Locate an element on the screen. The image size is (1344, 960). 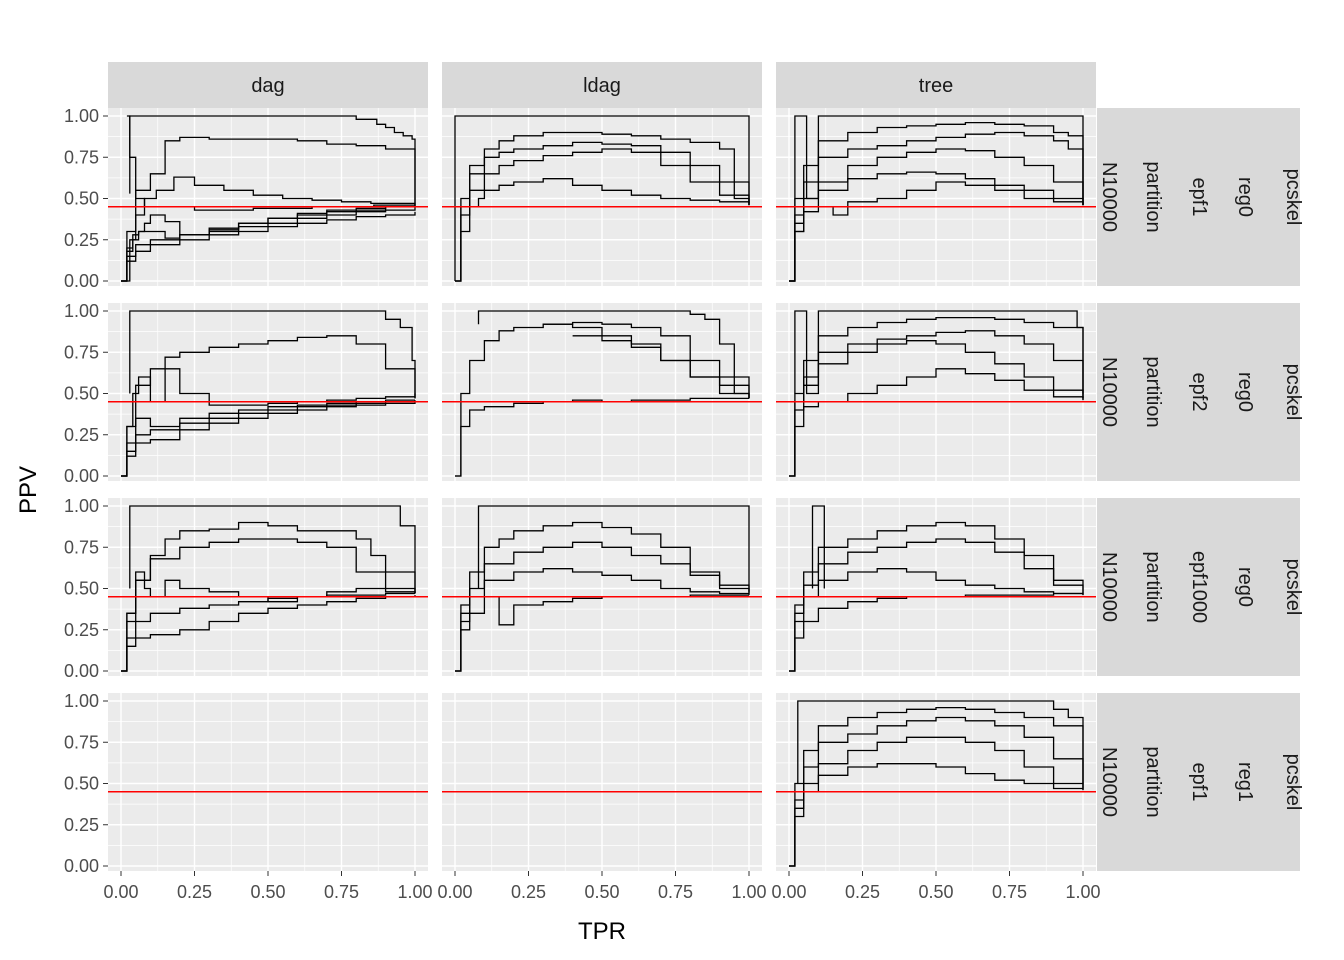
row-strip-label: reg1 is located at coordinates (1245, 782).